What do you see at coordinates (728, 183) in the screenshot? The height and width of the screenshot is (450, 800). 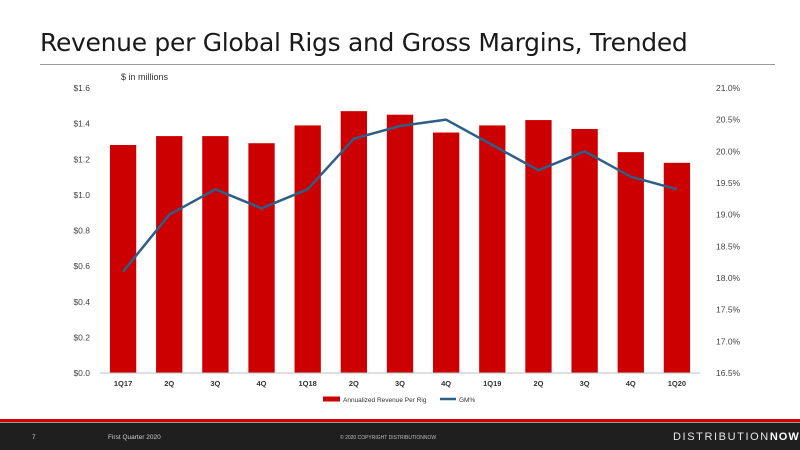 I see `y-right-tick-label: 19.5%` at bounding box center [728, 183].